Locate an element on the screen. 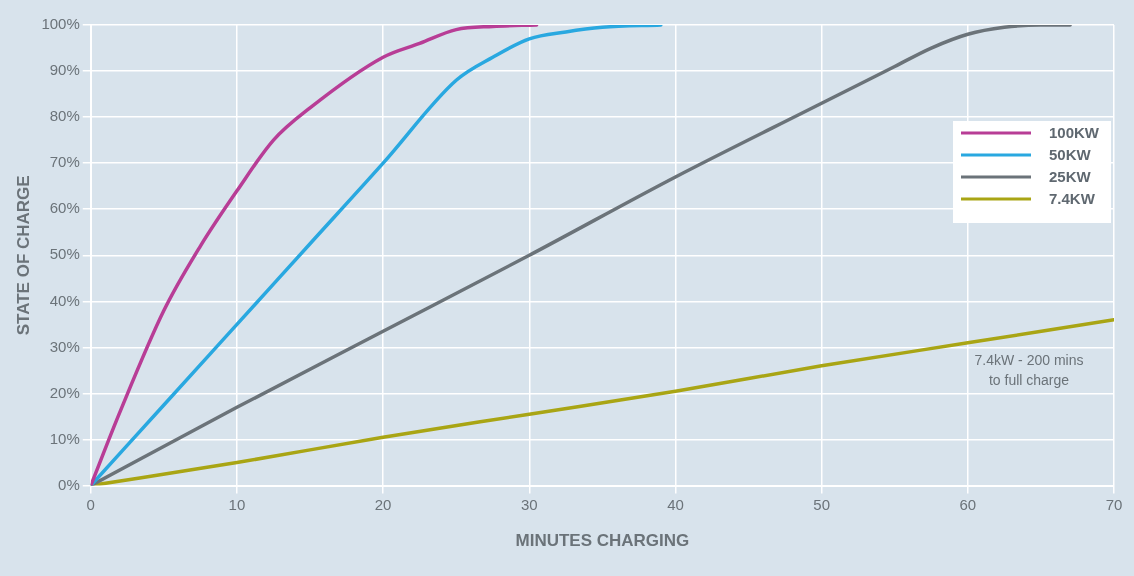 The image size is (1134, 576). x-tick-label: 50 is located at coordinates (821, 504).